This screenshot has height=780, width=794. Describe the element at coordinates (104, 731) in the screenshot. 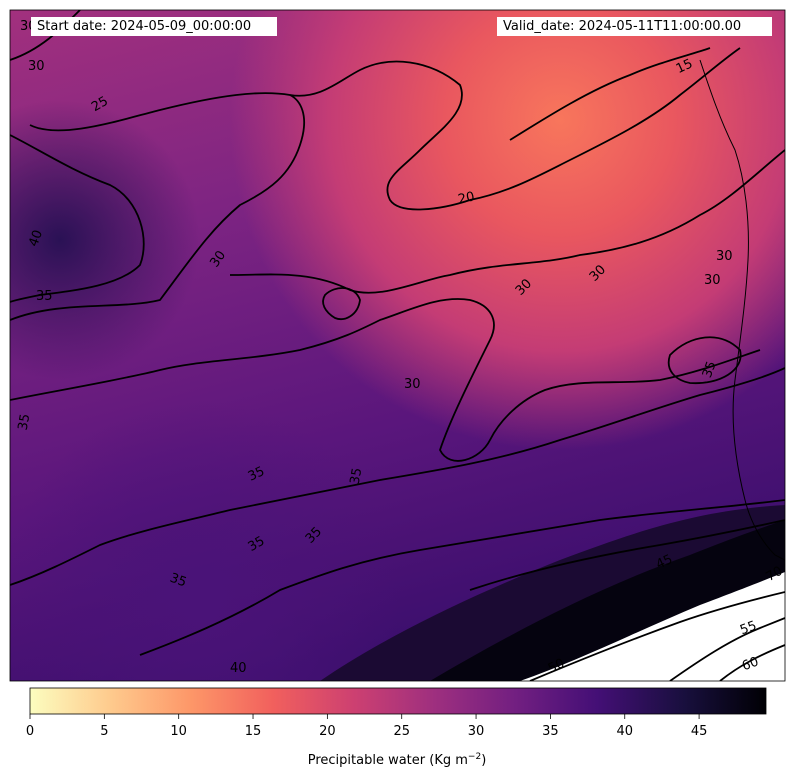

I see `colorbar-tick-label: 5` at that location.